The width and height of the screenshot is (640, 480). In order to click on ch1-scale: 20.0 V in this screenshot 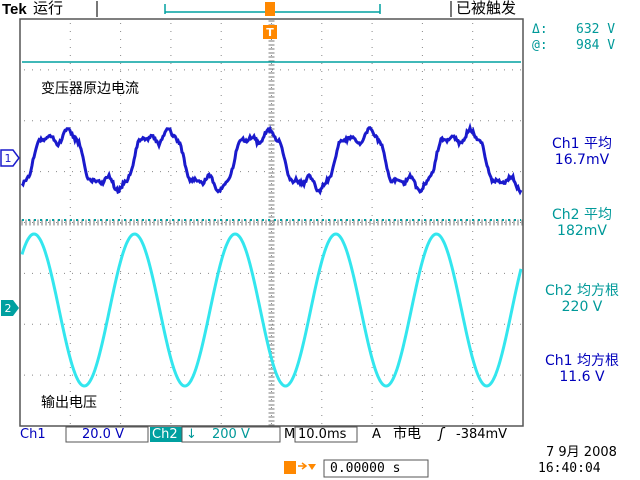, I will do `click(103, 434)`.